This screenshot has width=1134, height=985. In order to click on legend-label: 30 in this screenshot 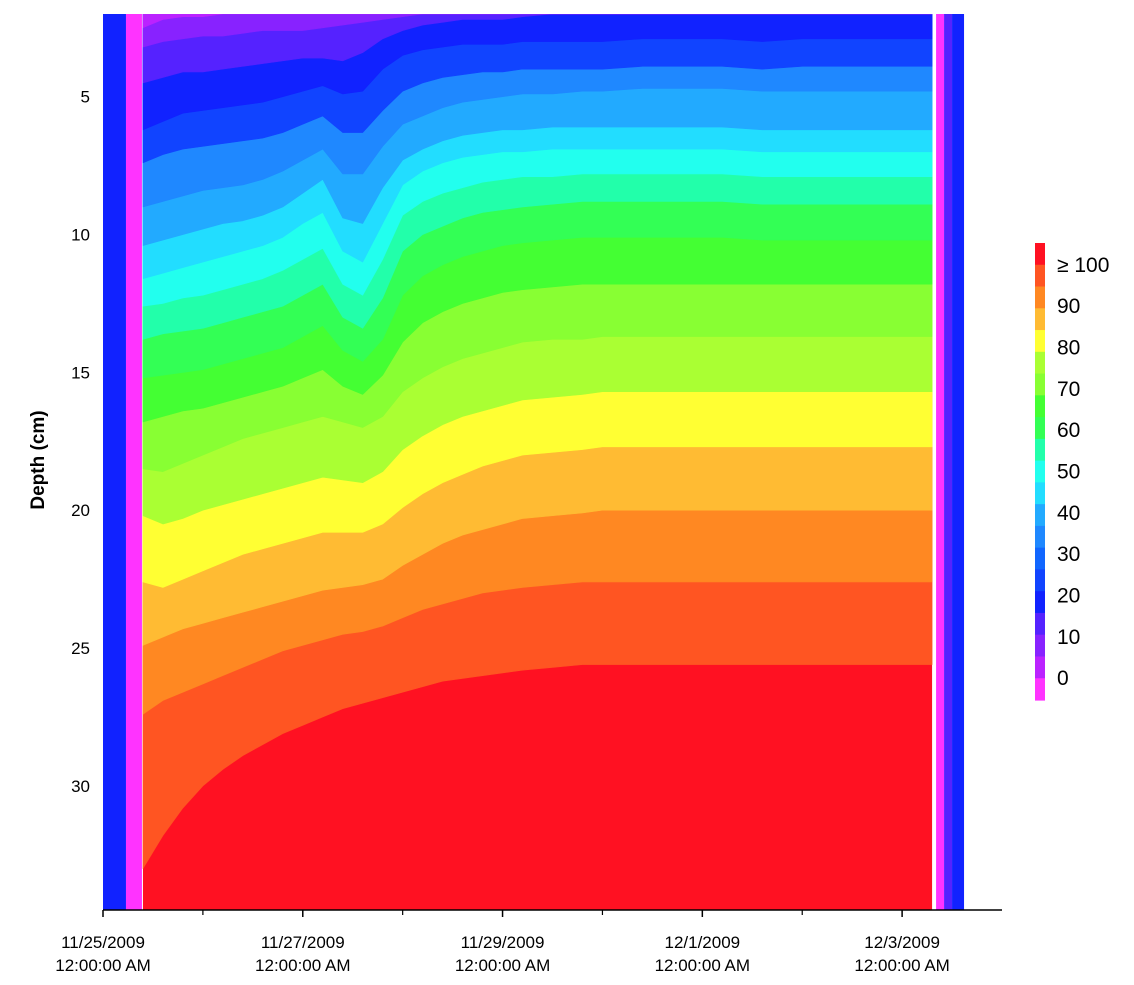, I will do `click(1068, 554)`.